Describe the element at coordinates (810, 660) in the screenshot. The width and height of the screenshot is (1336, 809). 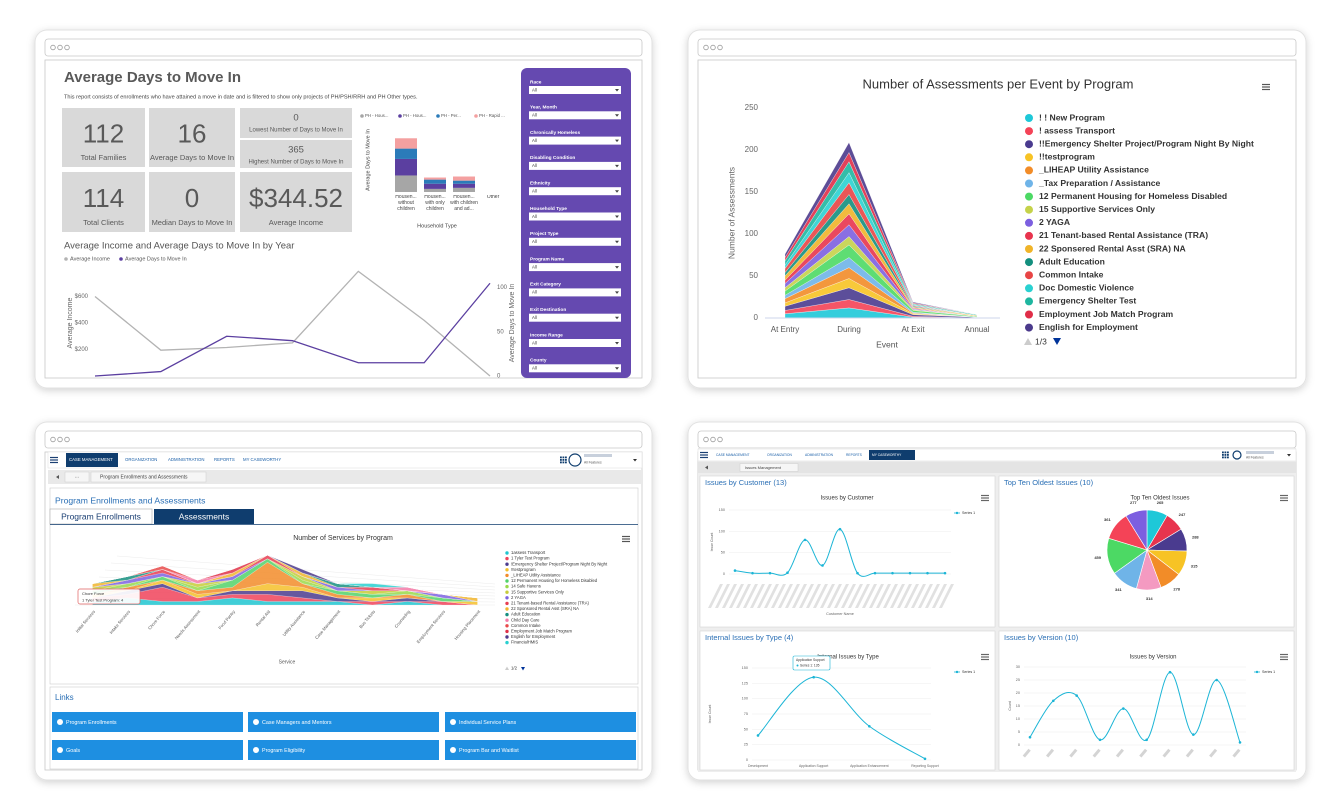
I see `tooltip-title: Application Support` at that location.